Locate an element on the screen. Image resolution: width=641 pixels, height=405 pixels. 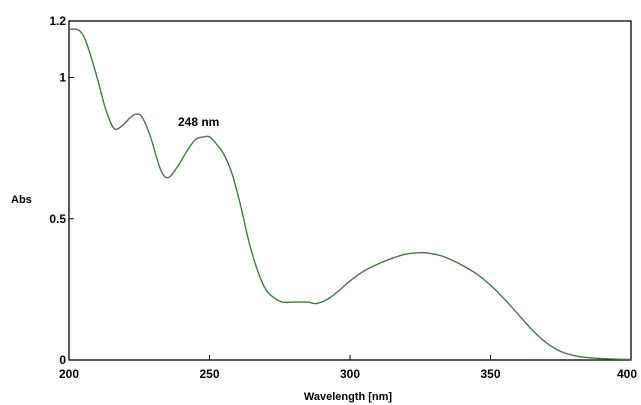
y-tick-label: 0.5 is located at coordinates (57, 219).